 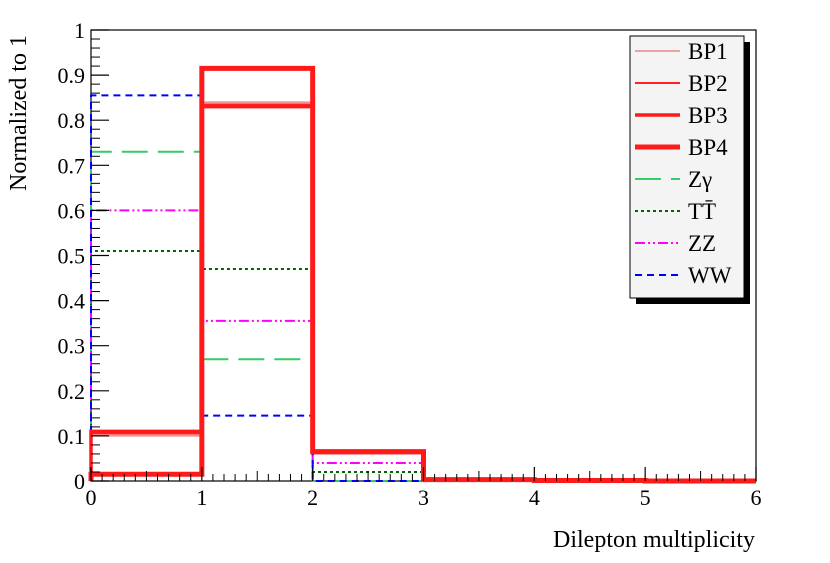 I want to click on x-tick-label: 3, so click(x=423, y=497).